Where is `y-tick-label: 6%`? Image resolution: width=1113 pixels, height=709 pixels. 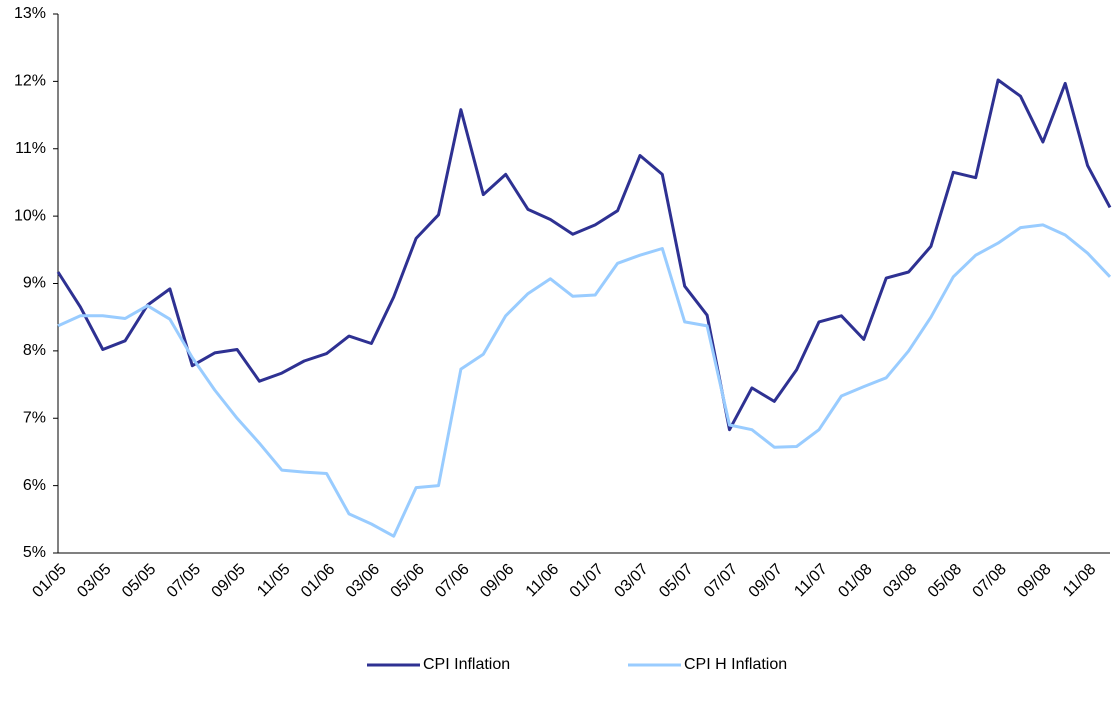 y-tick-label: 6% is located at coordinates (34, 485).